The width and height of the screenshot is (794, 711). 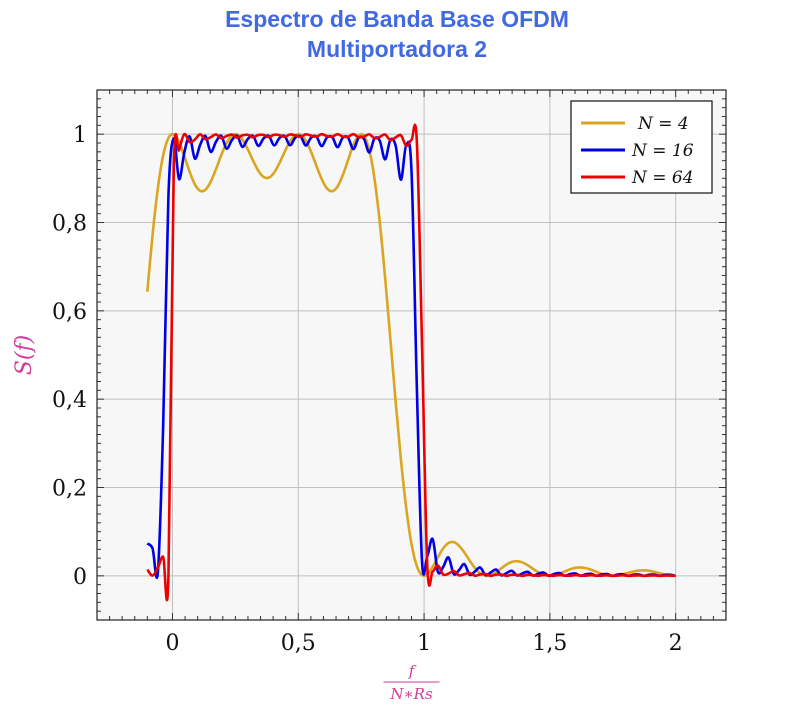 What do you see at coordinates (172, 643) in the screenshot?
I see `x-tick-label: 0` at bounding box center [172, 643].